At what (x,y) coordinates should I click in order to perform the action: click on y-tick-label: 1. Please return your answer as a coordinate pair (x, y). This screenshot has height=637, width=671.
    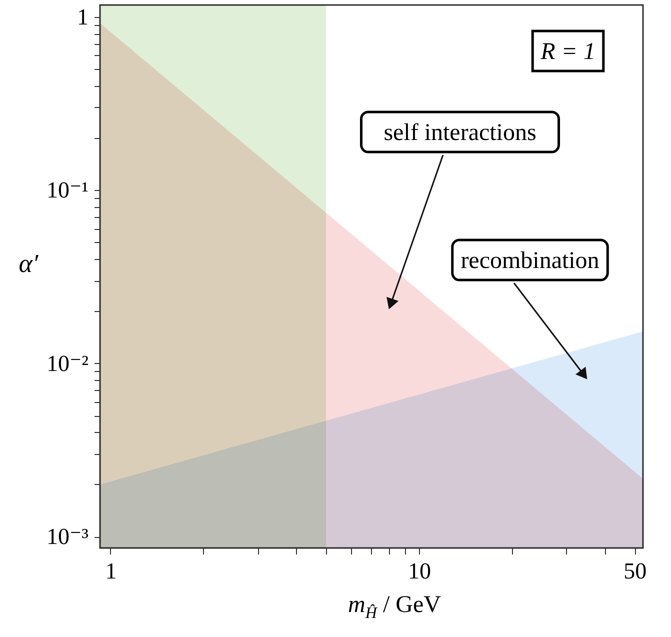
    Looking at the image, I should click on (82, 17).